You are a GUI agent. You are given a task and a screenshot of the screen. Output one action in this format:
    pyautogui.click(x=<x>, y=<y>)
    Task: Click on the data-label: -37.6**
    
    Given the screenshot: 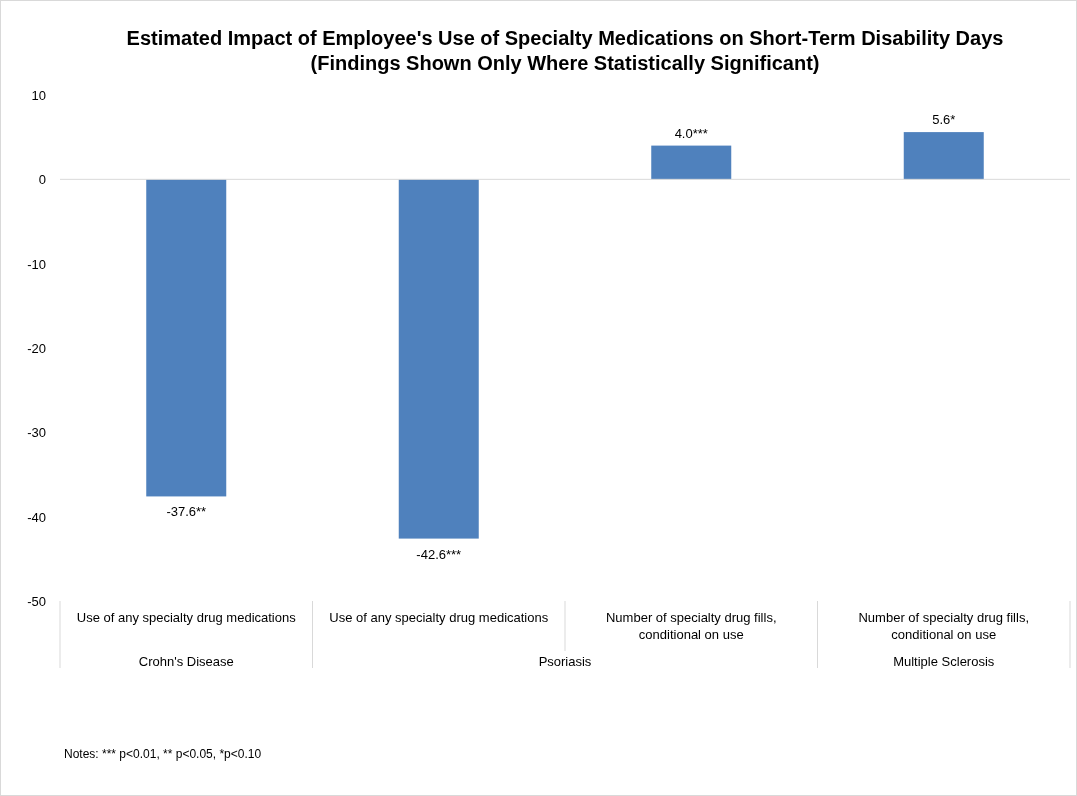 What is the action you would take?
    pyautogui.click(x=186, y=512)
    